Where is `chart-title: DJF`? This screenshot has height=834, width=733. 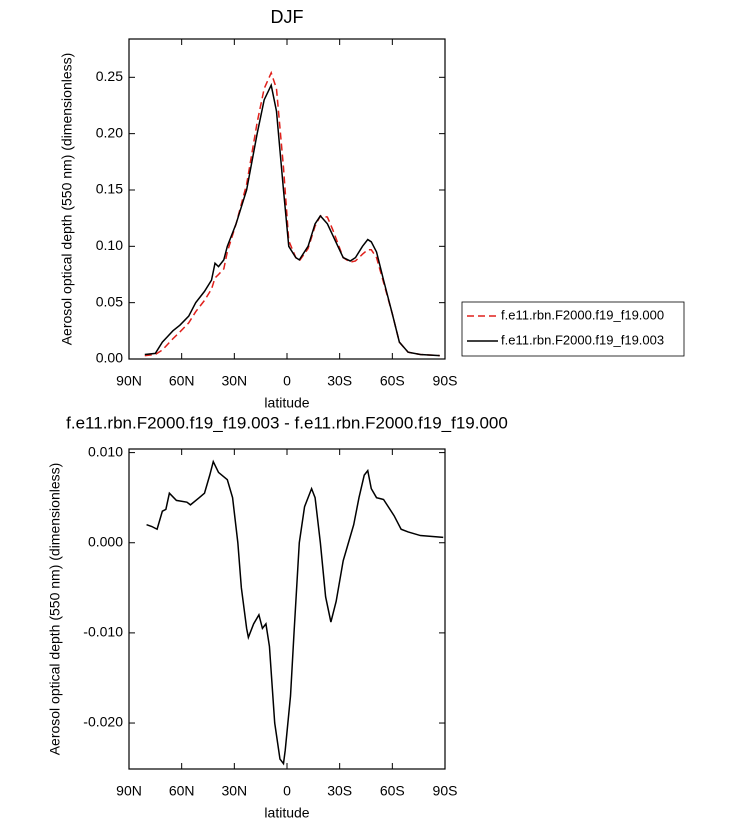 chart-title: DJF is located at coordinates (287, 17).